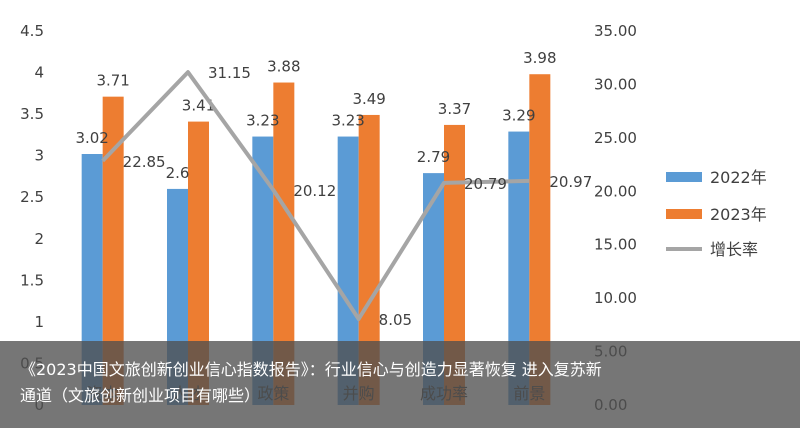 This screenshot has height=428, width=800. I want to click on data-label-2022: 2.79, so click(433, 157).